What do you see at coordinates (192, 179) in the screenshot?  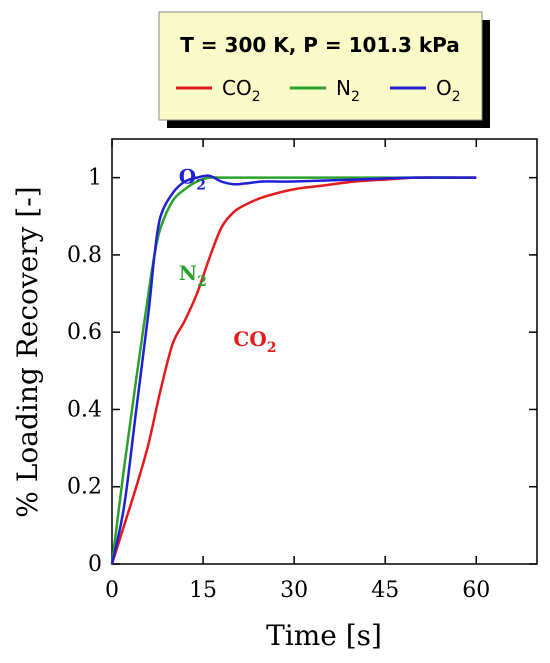 I see `annotation-o2: O2` at bounding box center [192, 179].